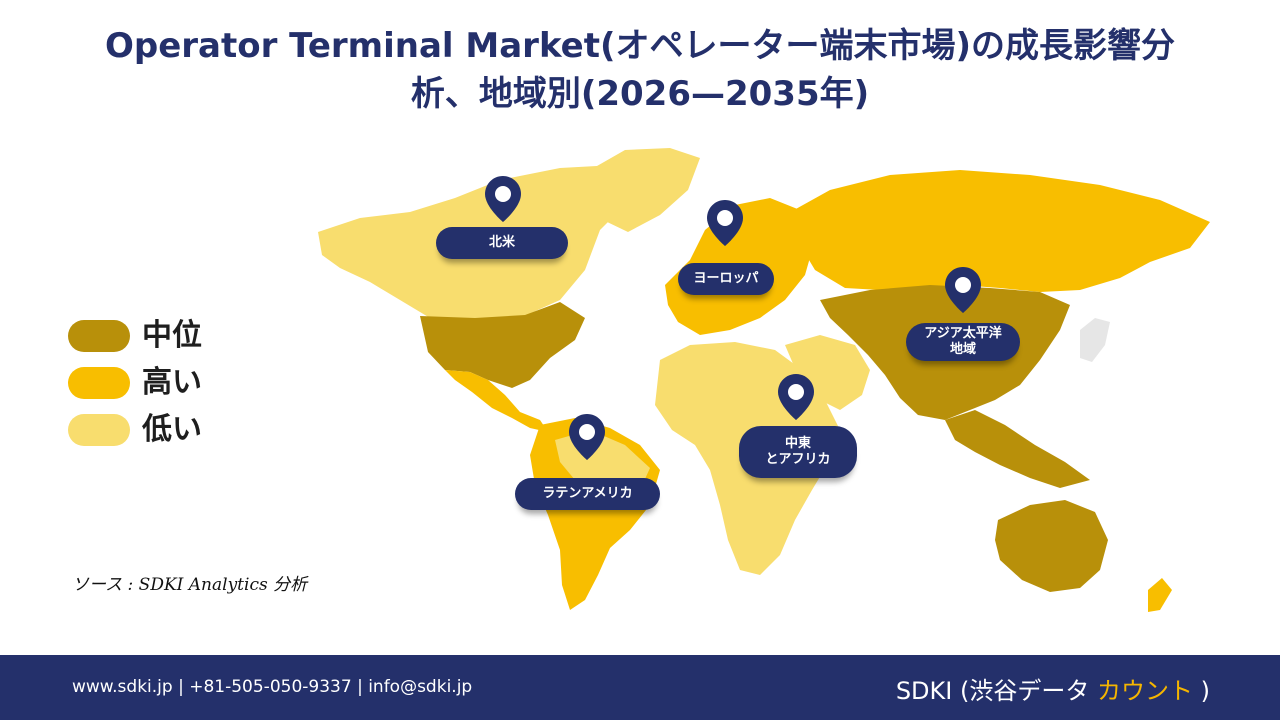 The height and width of the screenshot is (720, 1280). What do you see at coordinates (1017, 449) in the screenshot?
I see `region-southeast-asia` at bounding box center [1017, 449].